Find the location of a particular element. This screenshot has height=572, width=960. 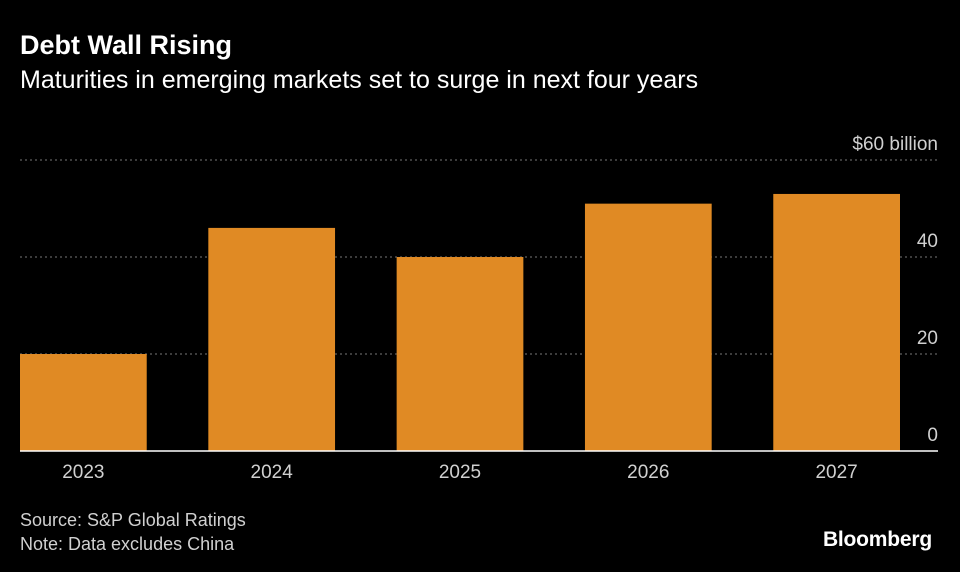

x-tick-label: 2025 is located at coordinates (460, 472).